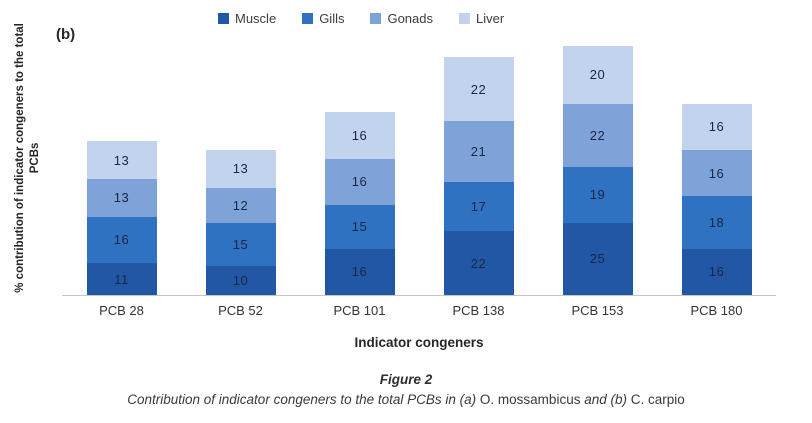 The image size is (812, 423). What do you see at coordinates (530, 399) in the screenshot?
I see `caption-species-a: O. mossambicus` at bounding box center [530, 399].